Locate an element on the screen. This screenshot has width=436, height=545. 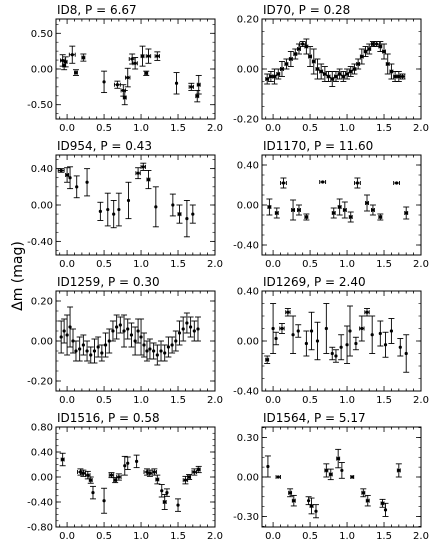
x-tick-label: 1.0 is located at coordinates (347, 128).